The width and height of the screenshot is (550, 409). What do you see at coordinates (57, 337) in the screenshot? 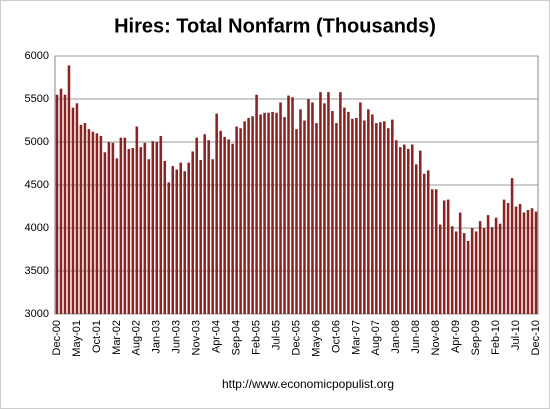
I see `x-tick-label: Dec-00` at bounding box center [57, 337].